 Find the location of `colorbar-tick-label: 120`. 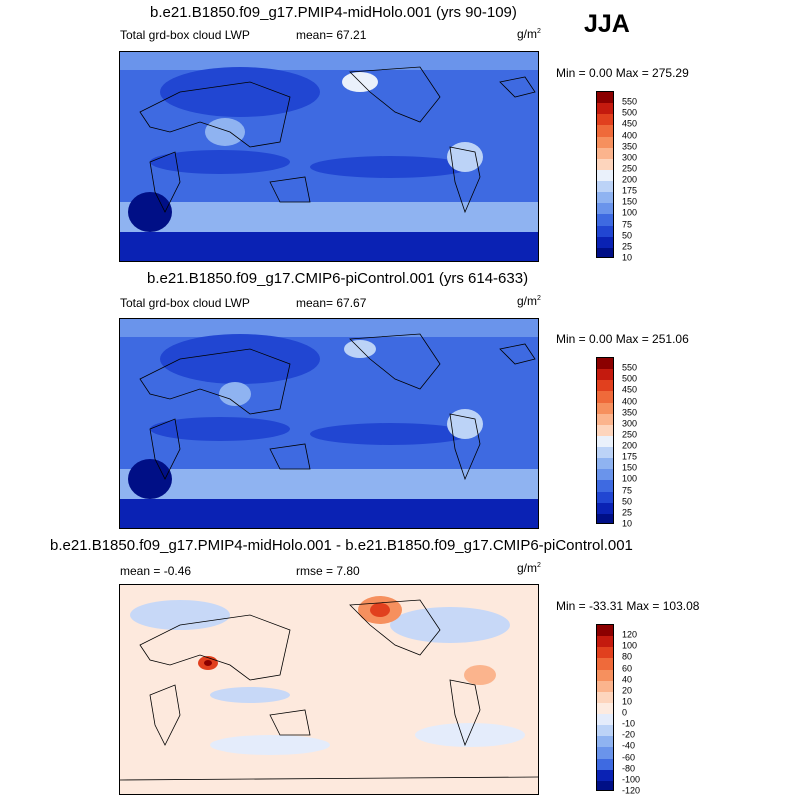

colorbar-tick-label: 120 is located at coordinates (630, 634).